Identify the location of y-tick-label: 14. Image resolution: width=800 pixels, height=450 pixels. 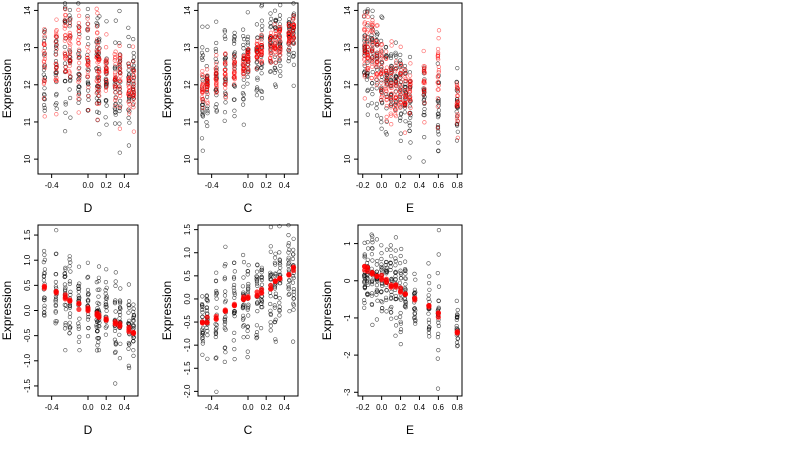
(187, 9).